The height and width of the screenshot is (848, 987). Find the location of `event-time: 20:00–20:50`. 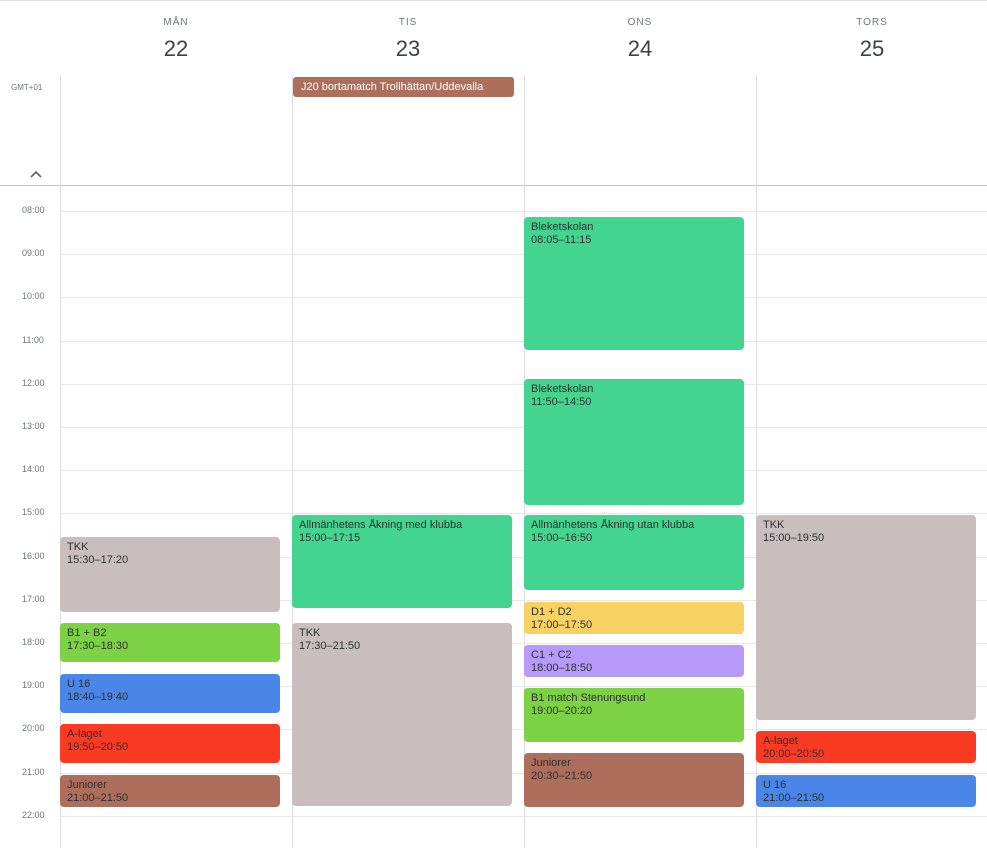

event-time: 20:00–20:50 is located at coordinates (794, 754).